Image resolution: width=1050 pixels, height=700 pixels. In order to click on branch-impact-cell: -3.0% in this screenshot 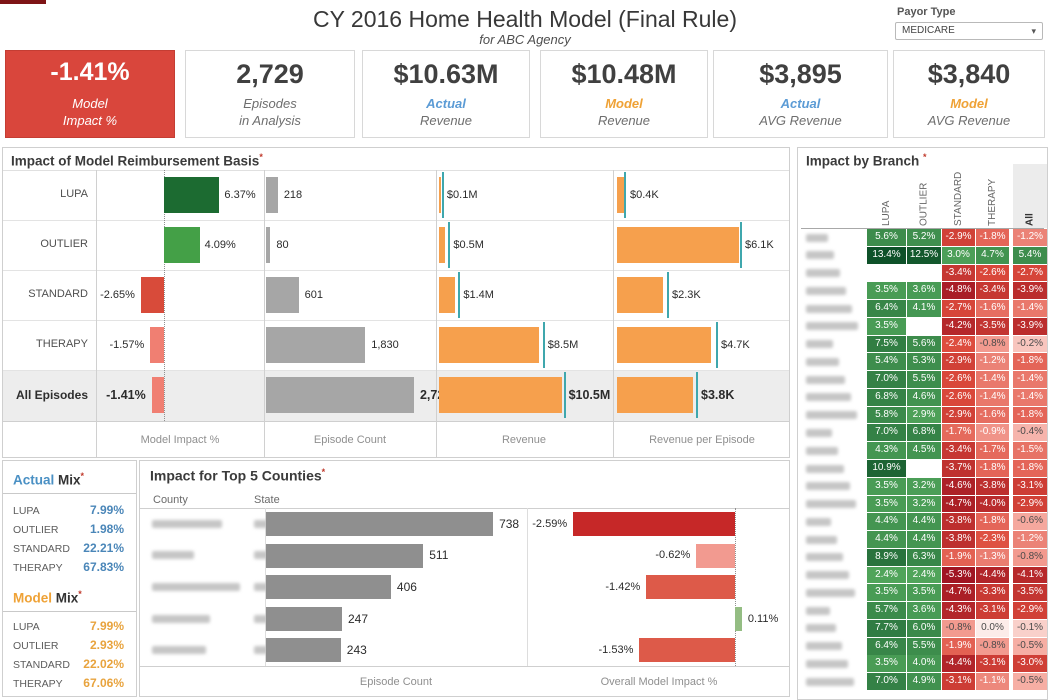, I will do `click(1030, 664)`.